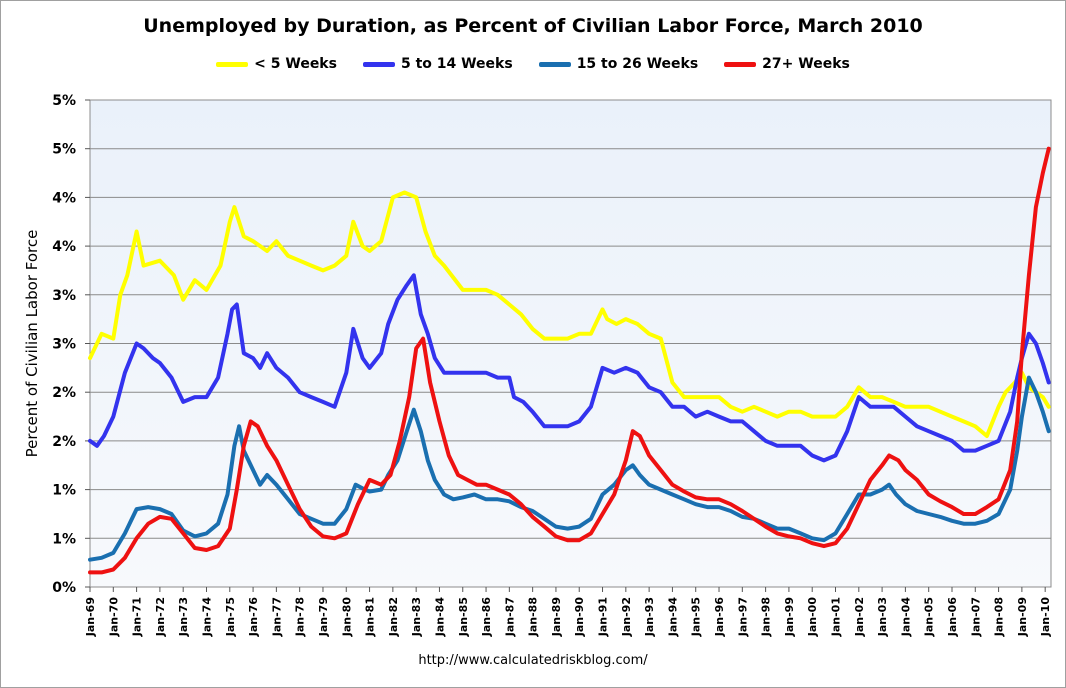 Image resolution: width=1066 pixels, height=688 pixels. What do you see at coordinates (206, 617) in the screenshot?
I see `x-tick-label: Jan-74` at bounding box center [206, 617].